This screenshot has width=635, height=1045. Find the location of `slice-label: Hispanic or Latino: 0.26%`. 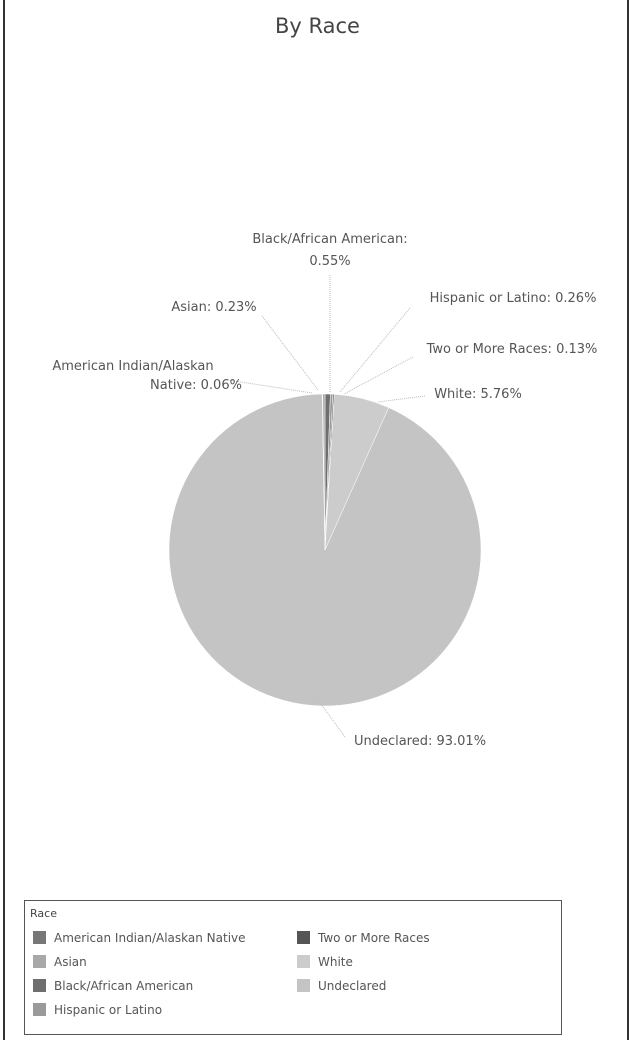

slice-label: Hispanic or Latino: 0.26% is located at coordinates (513, 298).